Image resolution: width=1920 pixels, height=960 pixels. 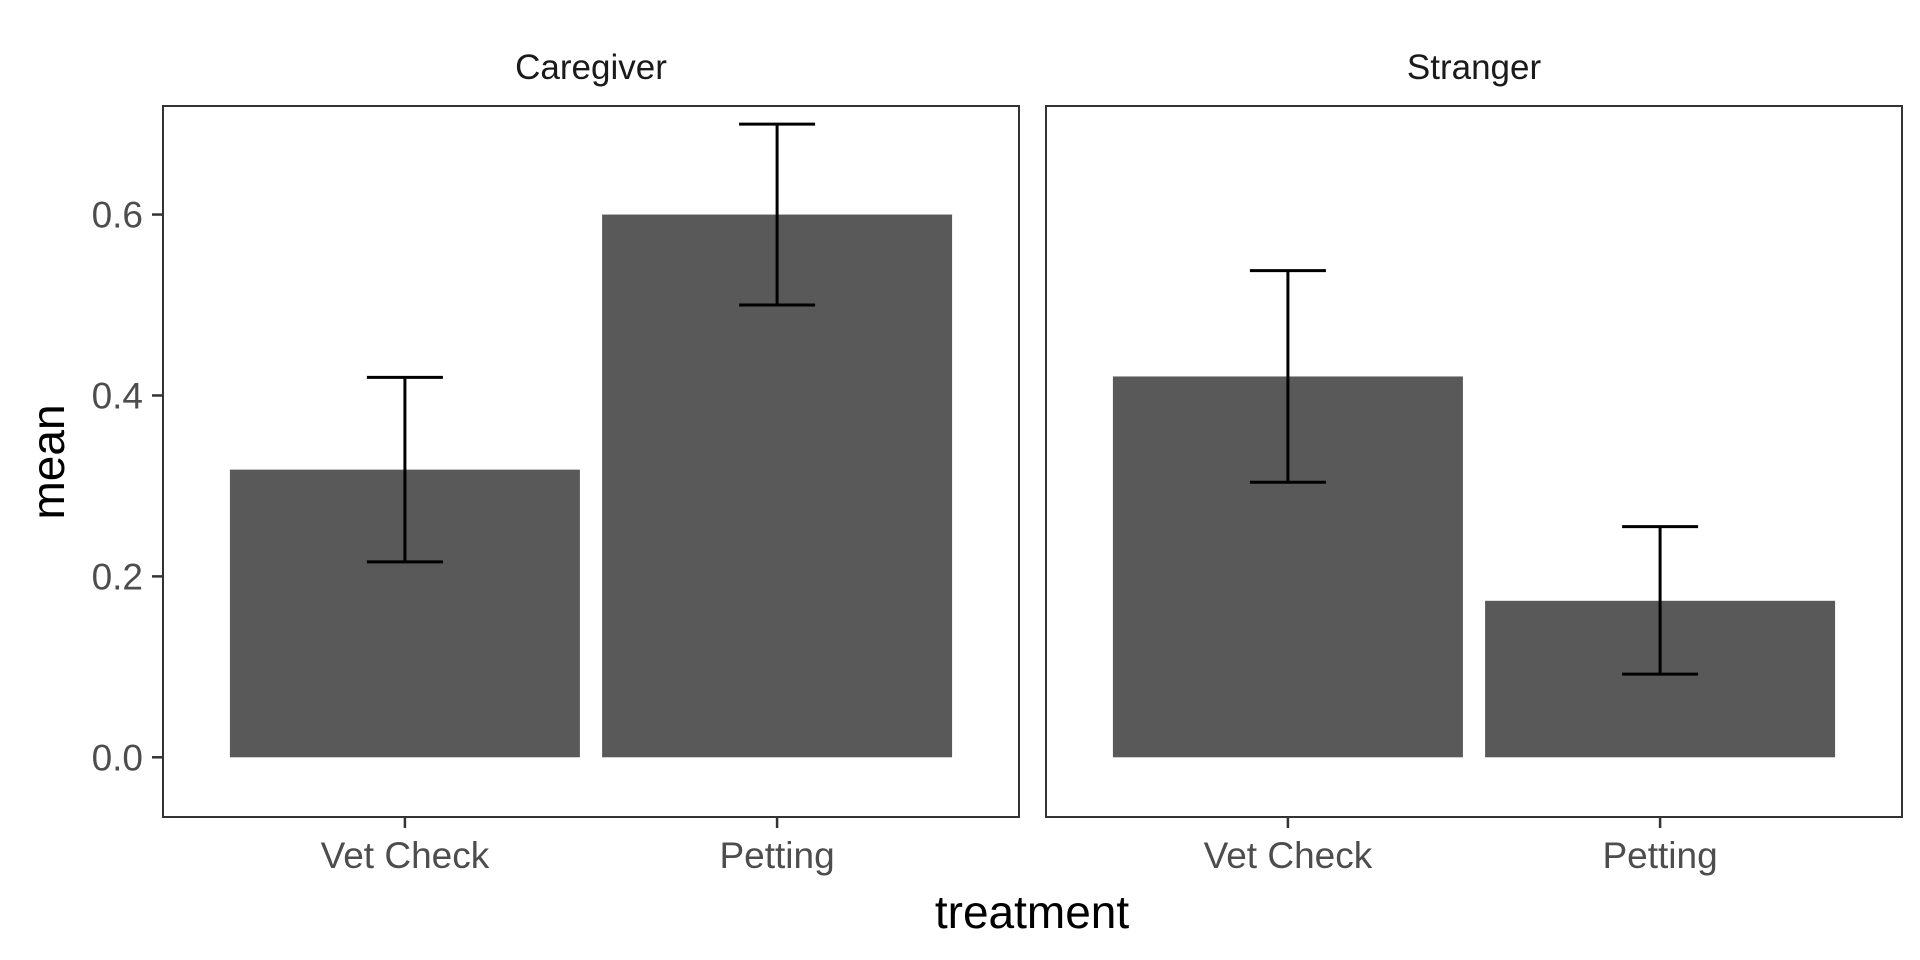 What do you see at coordinates (127, 486) in the screenshot?
I see `y-axis: 0.0 0.2 0.4 0.6` at bounding box center [127, 486].